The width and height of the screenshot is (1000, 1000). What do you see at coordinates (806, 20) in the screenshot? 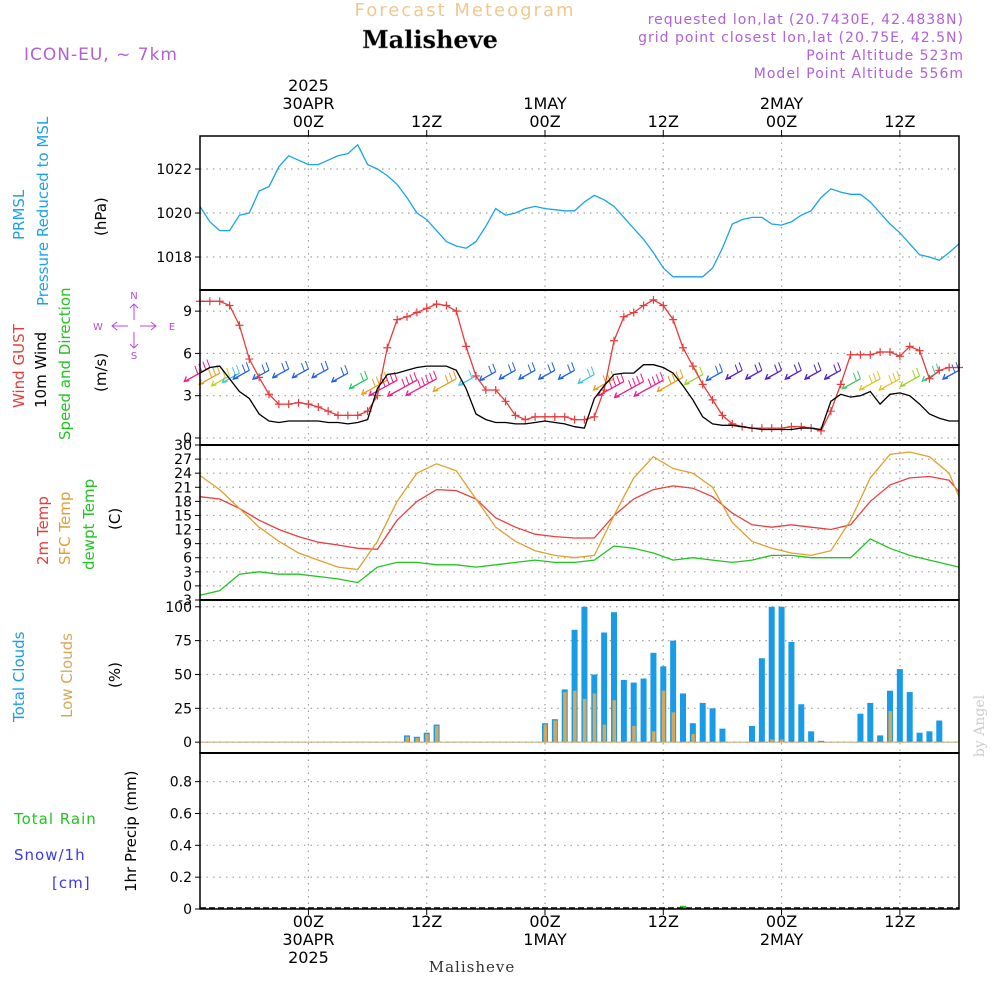
I see `requested-coords: requested lon,lat (20.7430E, 42.4838N)` at bounding box center [806, 20].